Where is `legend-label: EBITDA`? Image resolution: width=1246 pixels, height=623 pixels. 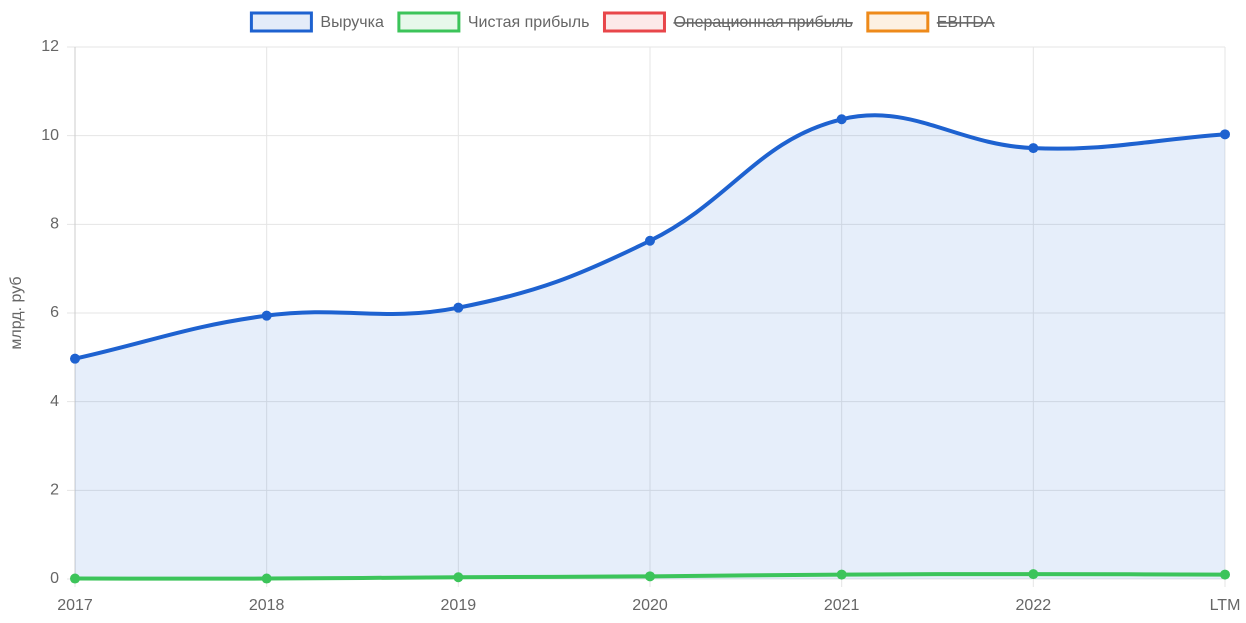
legend-label: EBITDA is located at coordinates (966, 22).